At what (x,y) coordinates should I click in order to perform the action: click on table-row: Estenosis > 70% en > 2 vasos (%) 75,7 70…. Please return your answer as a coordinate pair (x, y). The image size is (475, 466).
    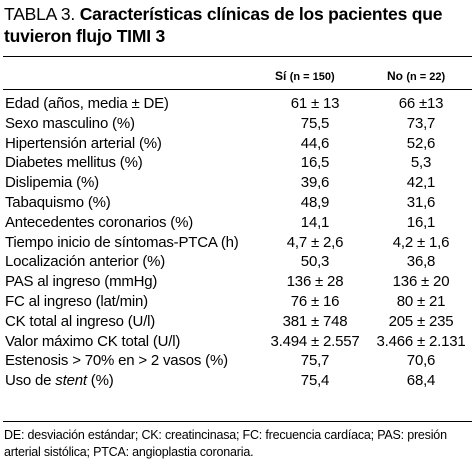
    Looking at the image, I should click on (237, 361).